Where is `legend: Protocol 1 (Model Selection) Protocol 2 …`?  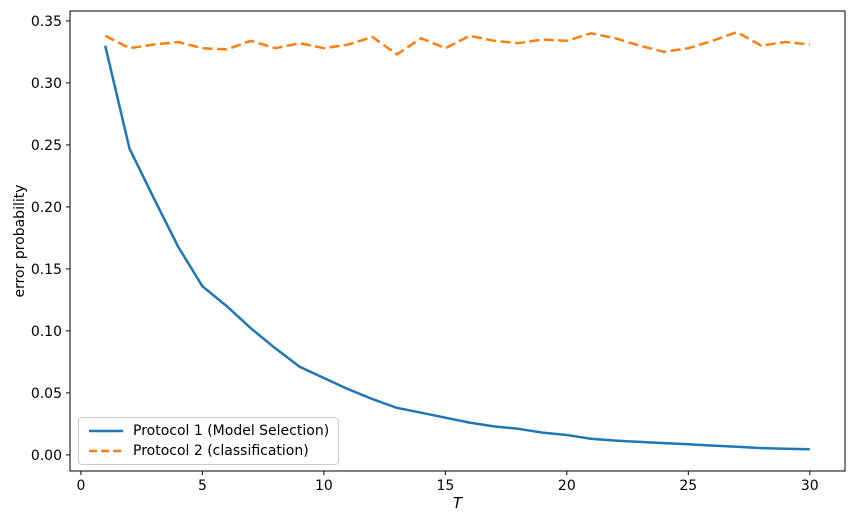 legend: Protocol 1 (Model Selection) Protocol 2 … is located at coordinates (209, 441).